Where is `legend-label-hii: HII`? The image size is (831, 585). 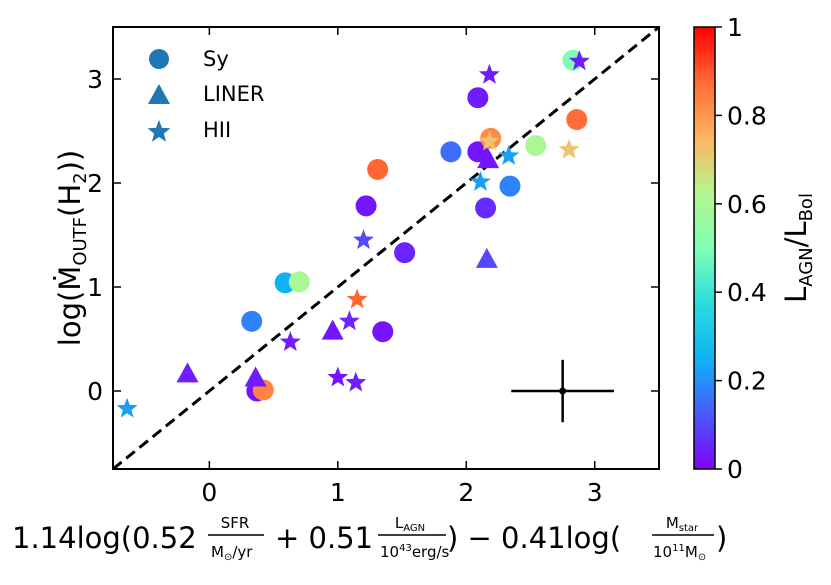
legend-label-hii: HII is located at coordinates (217, 130).